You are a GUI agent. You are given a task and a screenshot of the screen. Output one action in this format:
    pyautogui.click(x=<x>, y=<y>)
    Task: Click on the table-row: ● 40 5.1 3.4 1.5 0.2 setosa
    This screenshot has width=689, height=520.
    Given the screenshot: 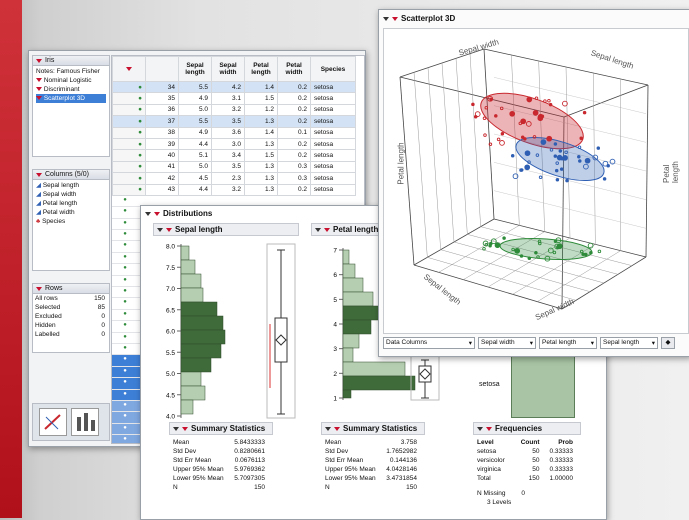 What is the action you would take?
    pyautogui.click(x=234, y=155)
    